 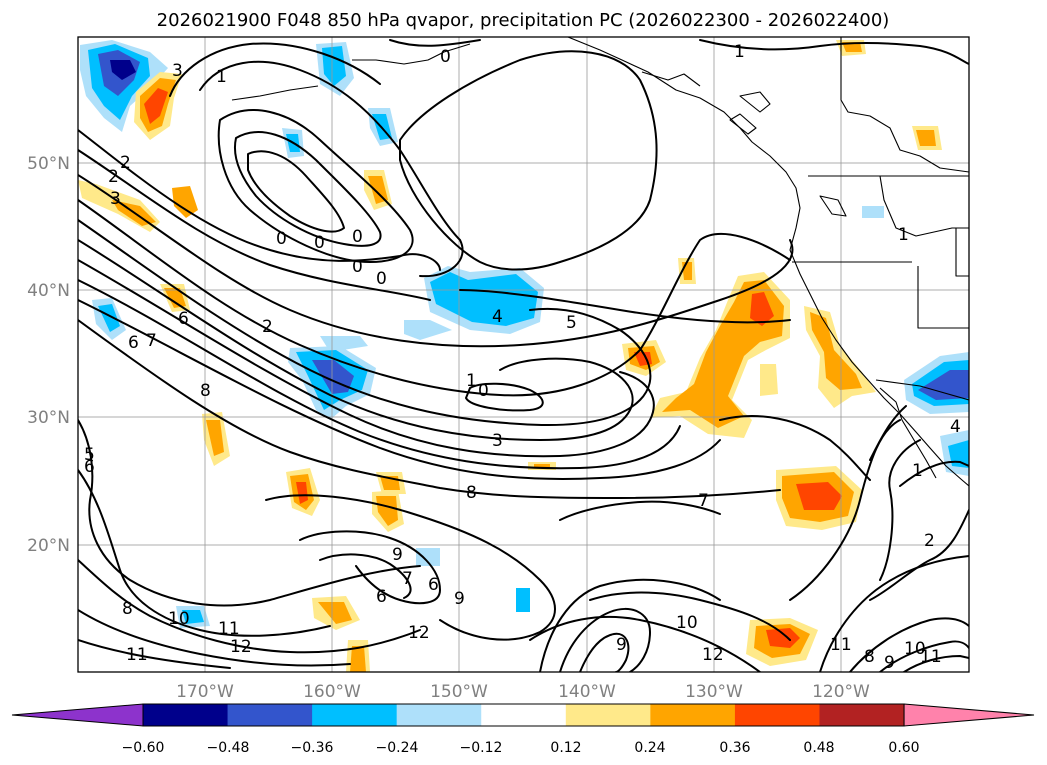 What do you see at coordinates (312, 748) in the screenshot?
I see `colorbar-tick-label: −0.36` at bounding box center [312, 748].